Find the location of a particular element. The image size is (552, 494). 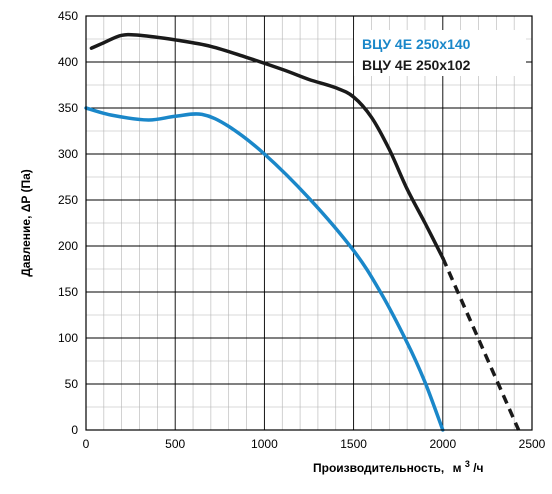

y-tick-label: 350 is located at coordinates (68, 108).